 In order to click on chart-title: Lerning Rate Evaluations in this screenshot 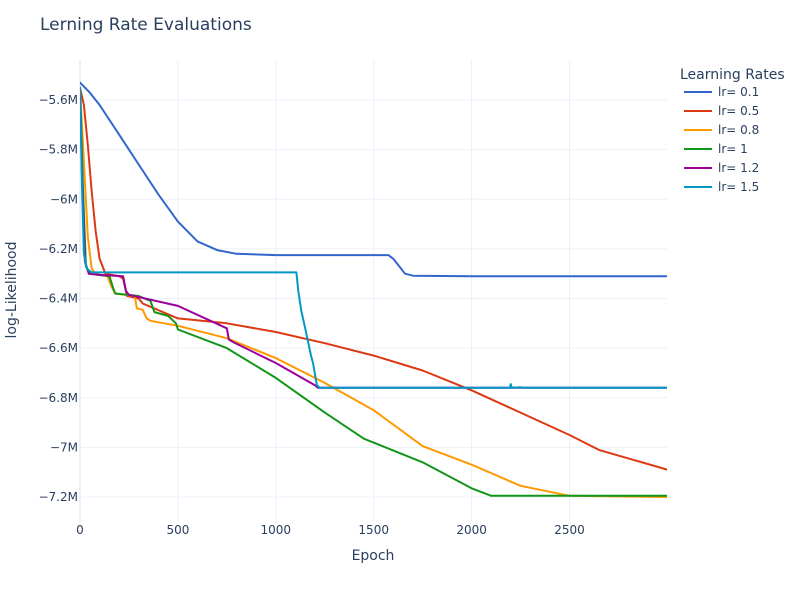, I will do `click(146, 25)`.